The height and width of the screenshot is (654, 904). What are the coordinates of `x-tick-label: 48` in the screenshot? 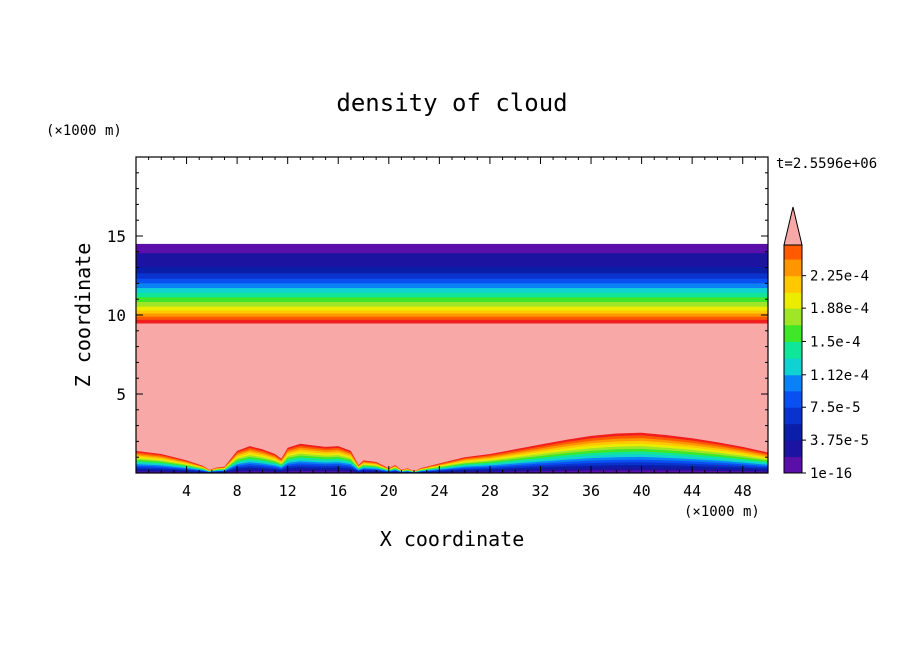 It's located at (743, 491).